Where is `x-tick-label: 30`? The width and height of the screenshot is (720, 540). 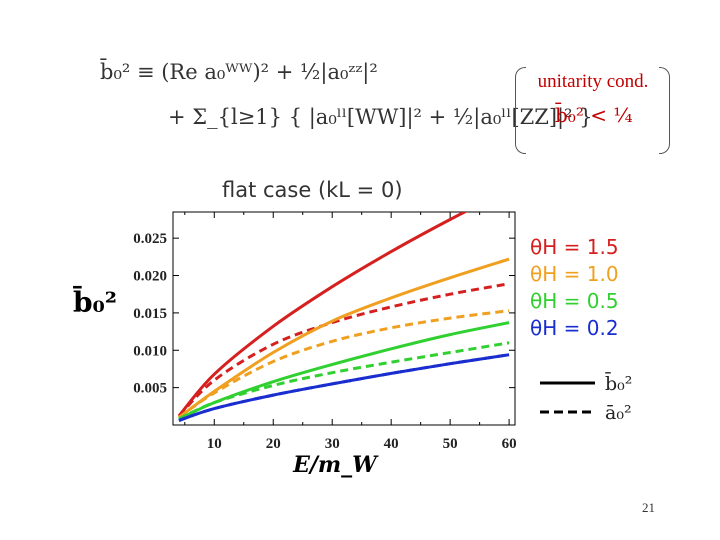 x-tick-label: 30 is located at coordinates (332, 444).